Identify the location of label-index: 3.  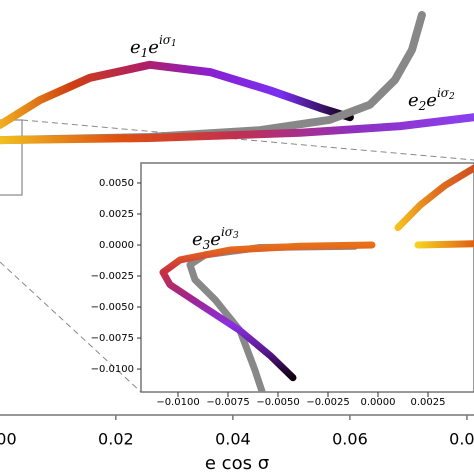
(207, 245).